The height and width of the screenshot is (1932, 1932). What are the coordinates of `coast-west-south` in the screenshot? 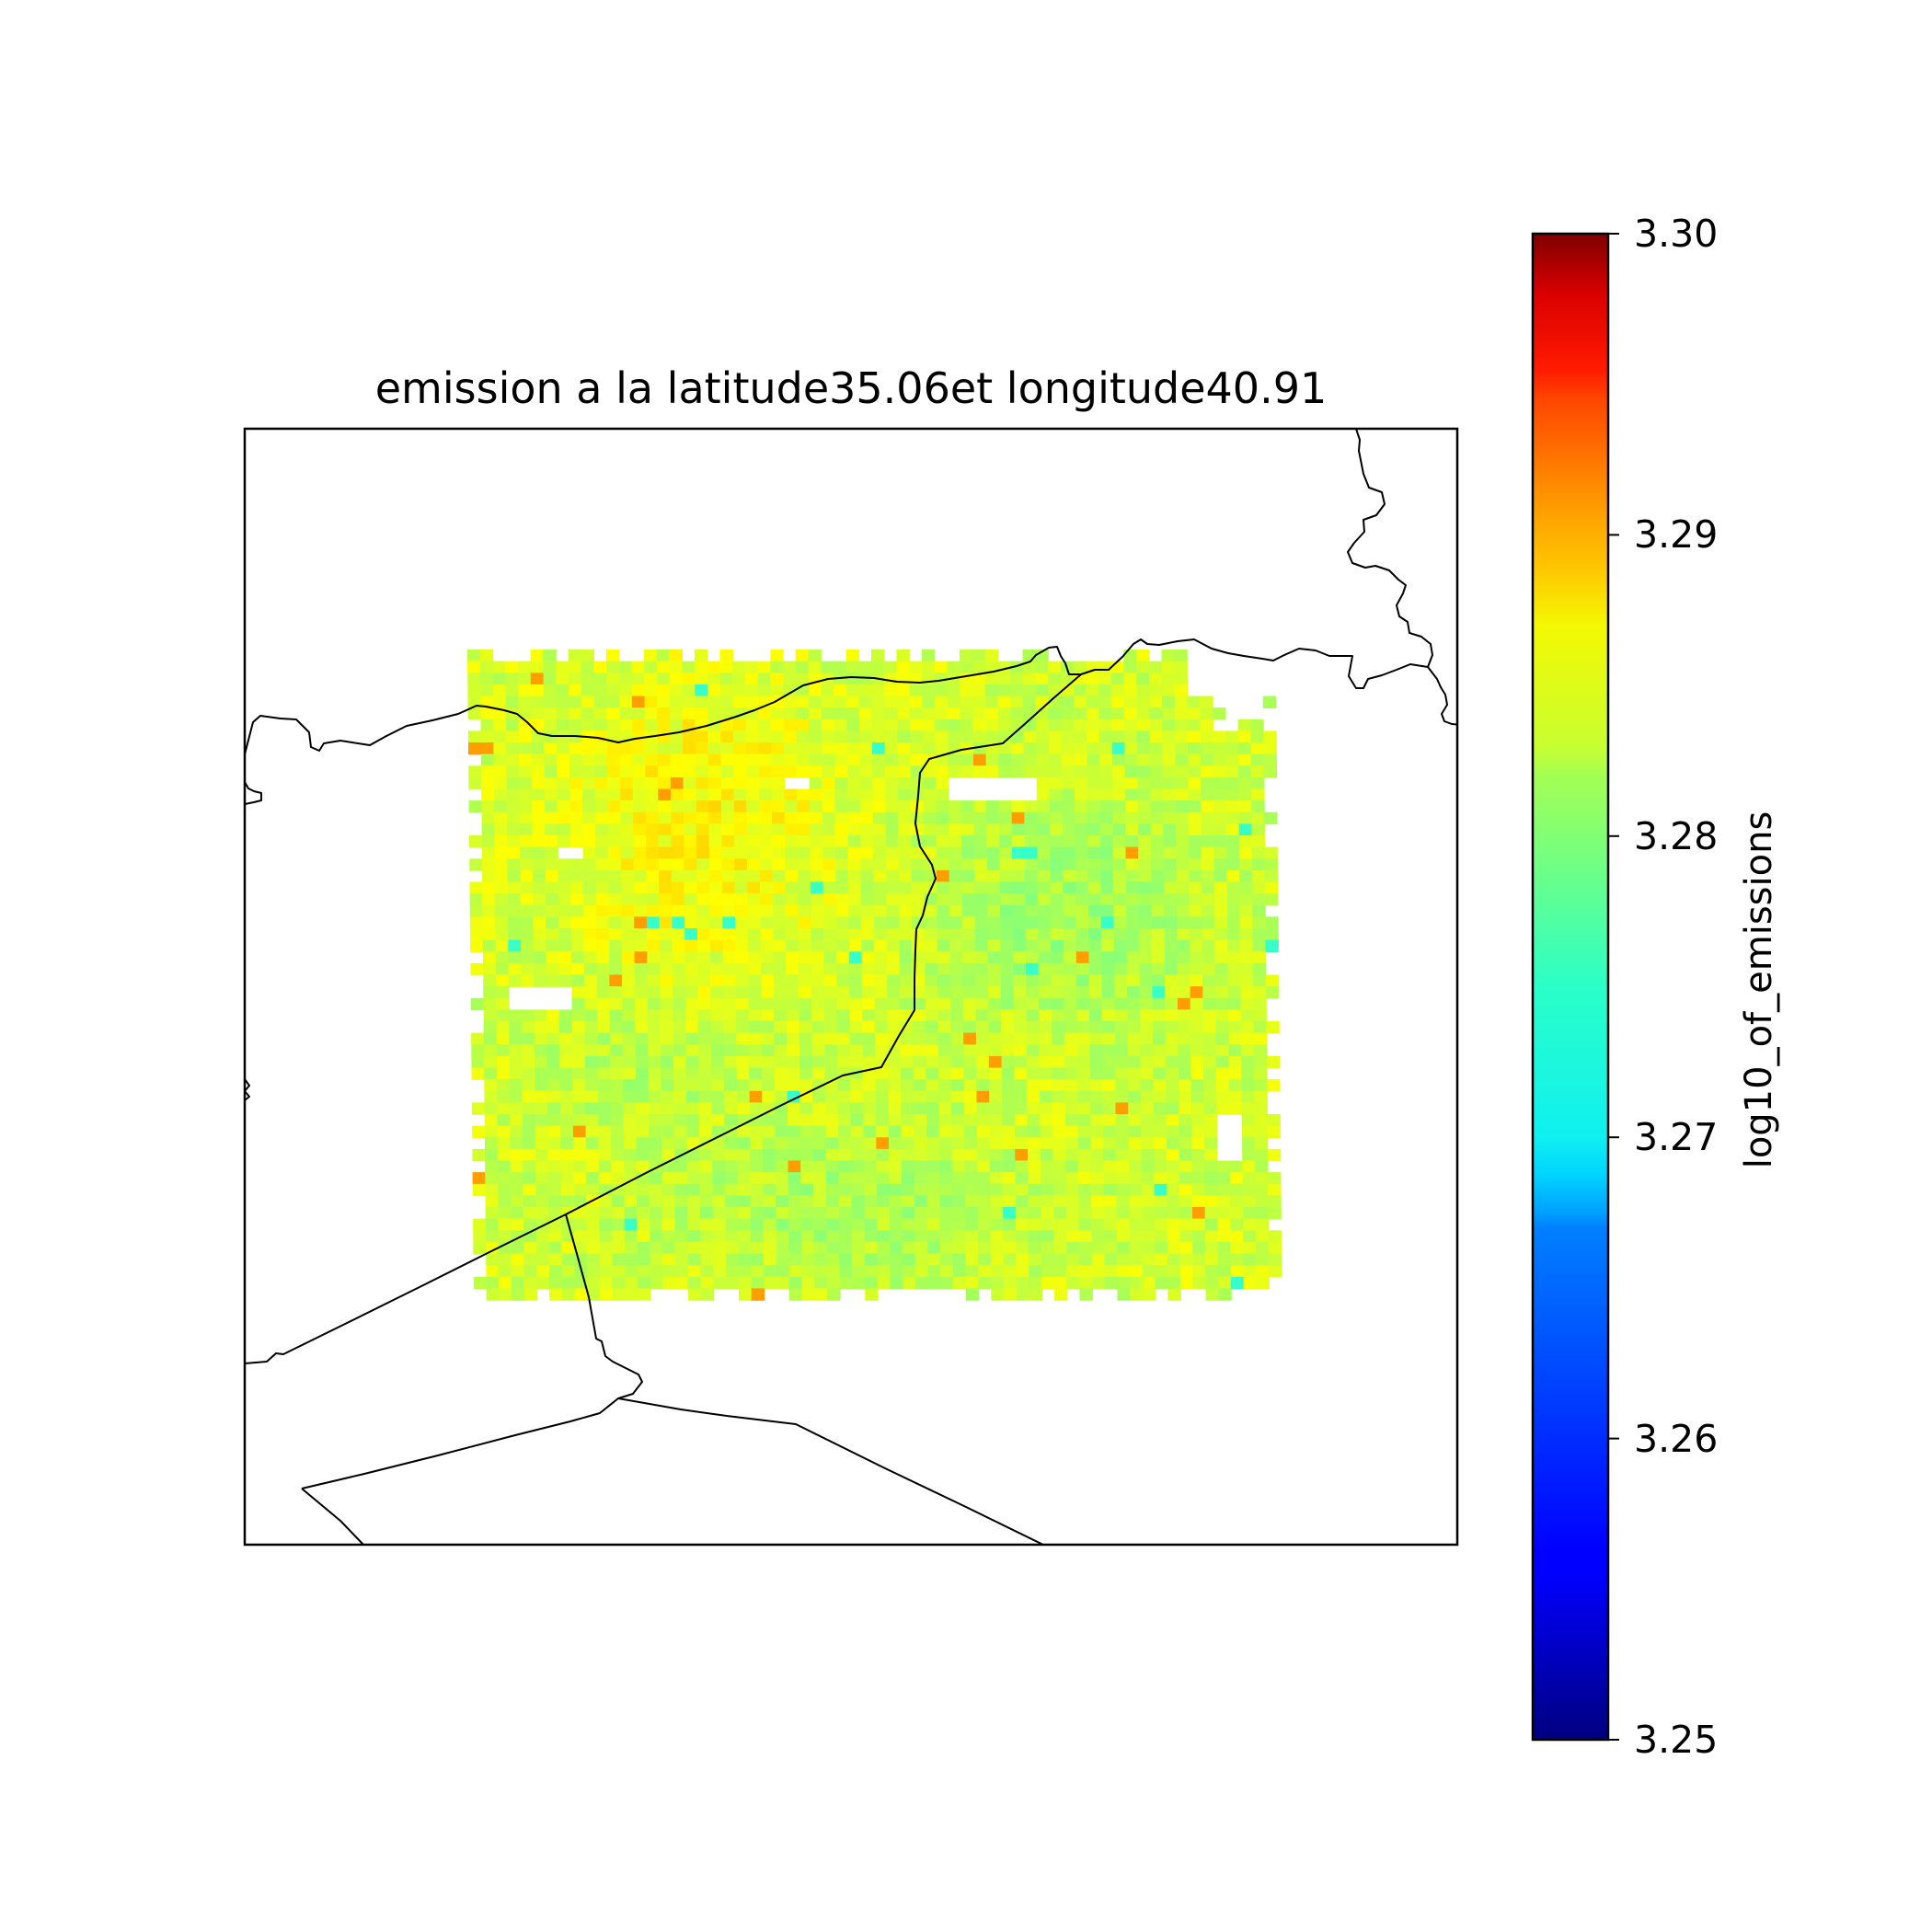 It's located at (247, 1089).